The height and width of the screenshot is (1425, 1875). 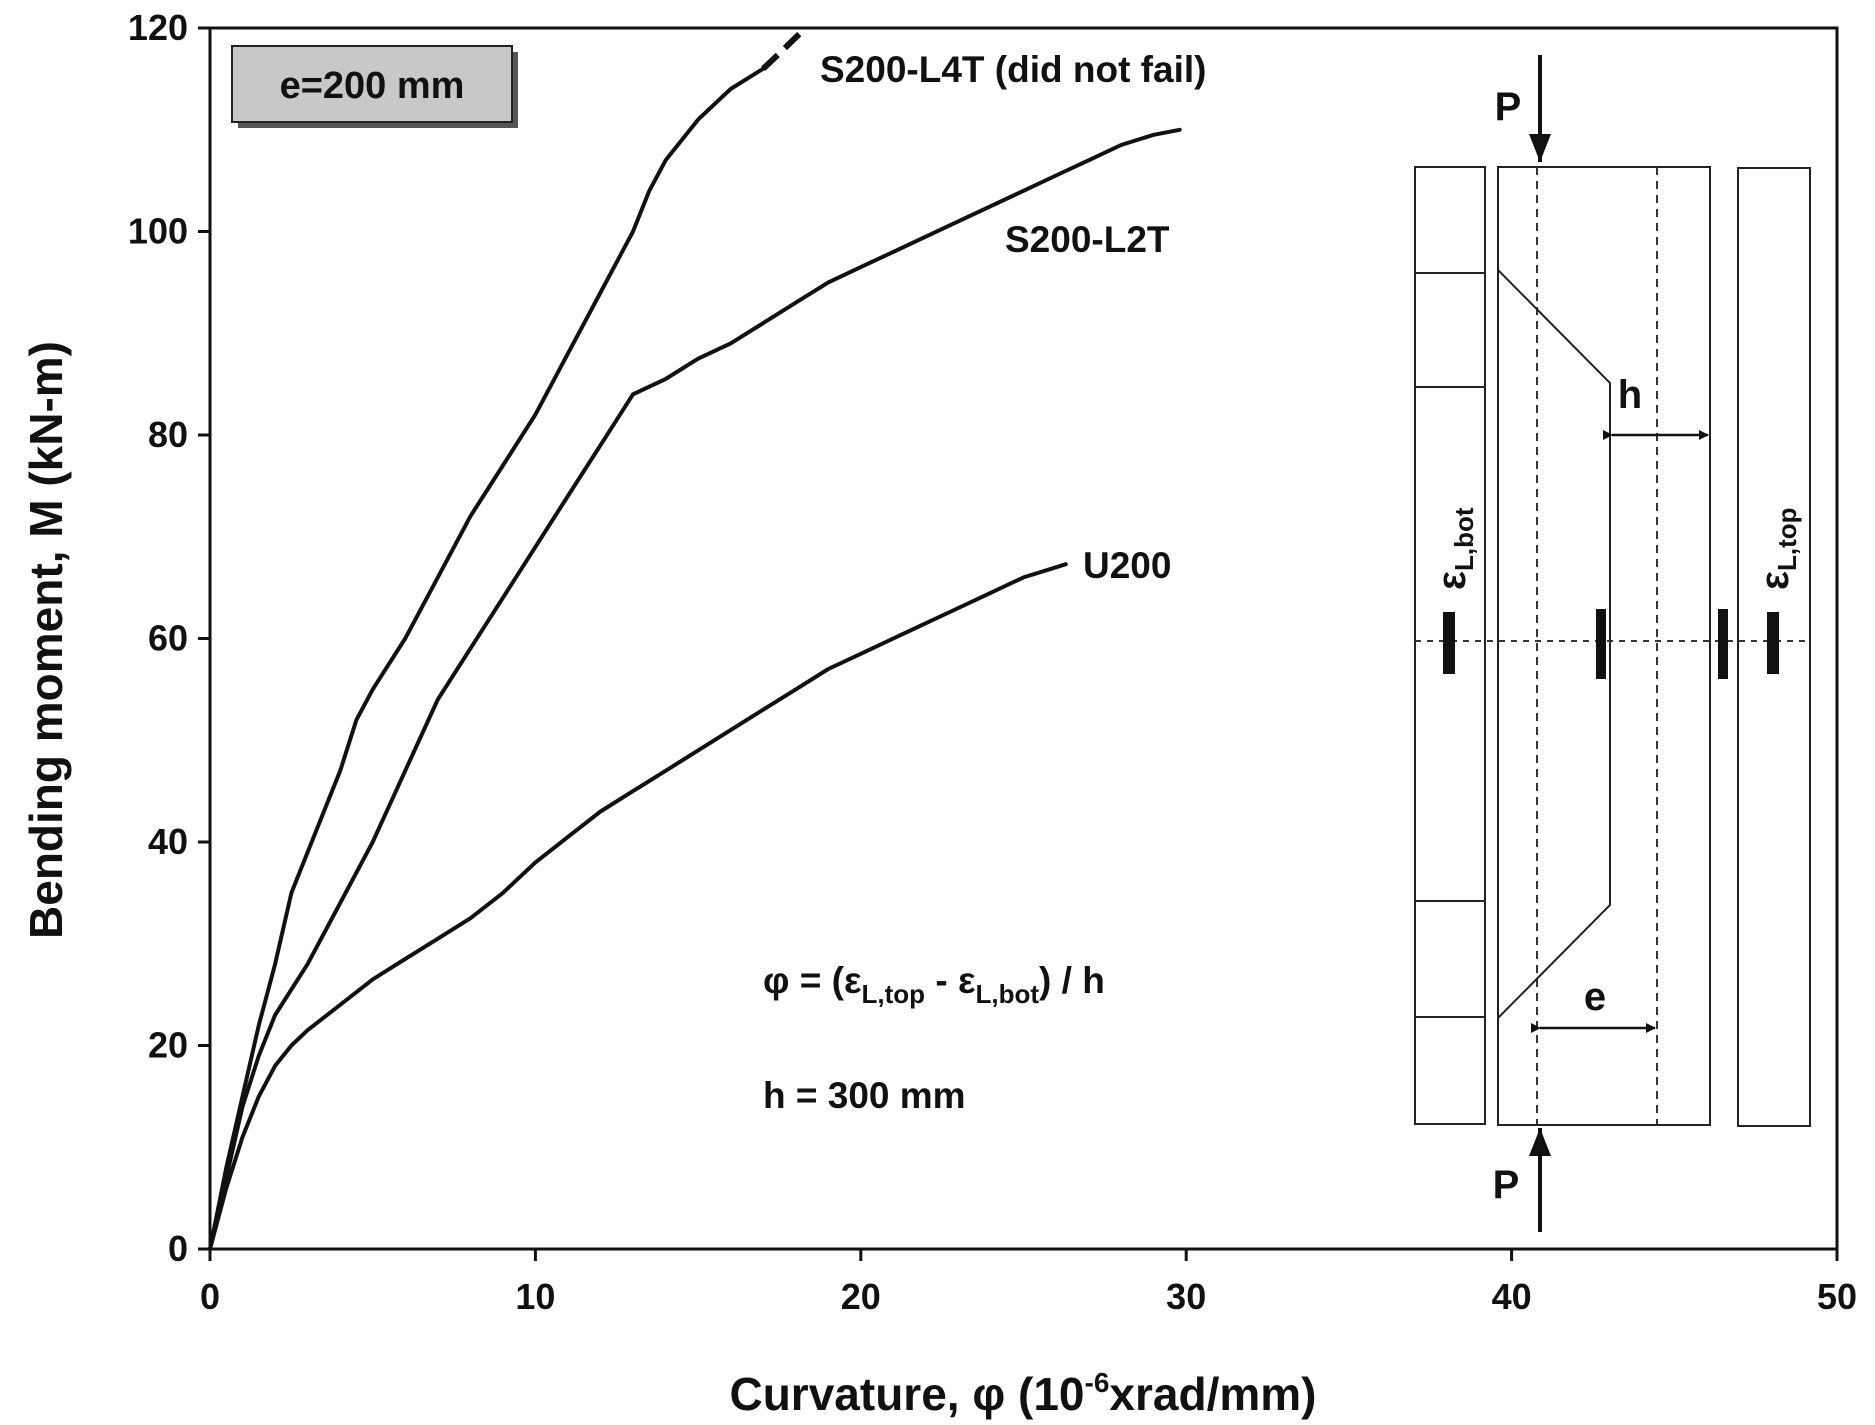 I want to click on strain-gauge-mid-left, so click(x=1601, y=644).